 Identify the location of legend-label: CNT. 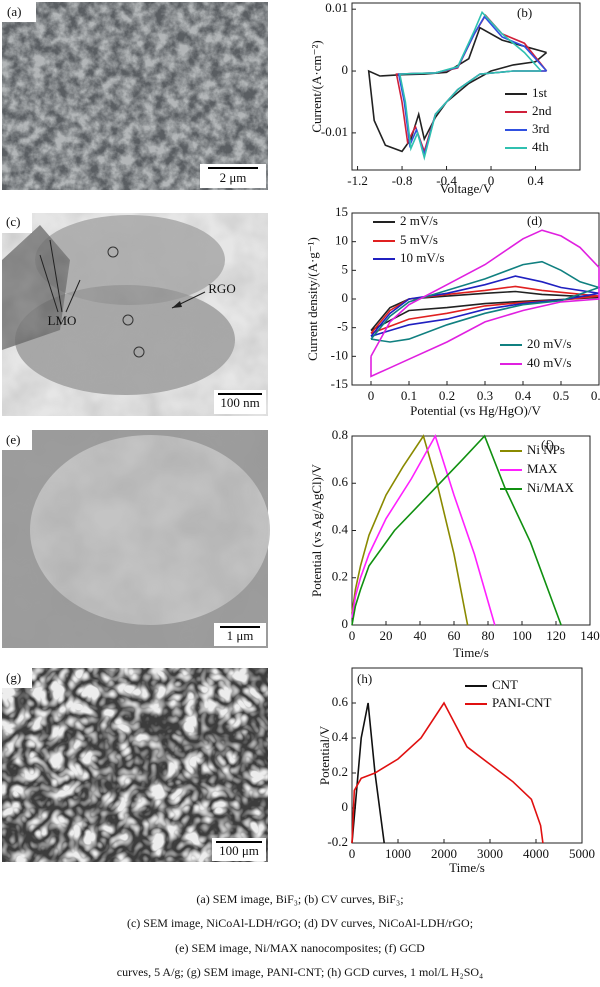
(505, 684).